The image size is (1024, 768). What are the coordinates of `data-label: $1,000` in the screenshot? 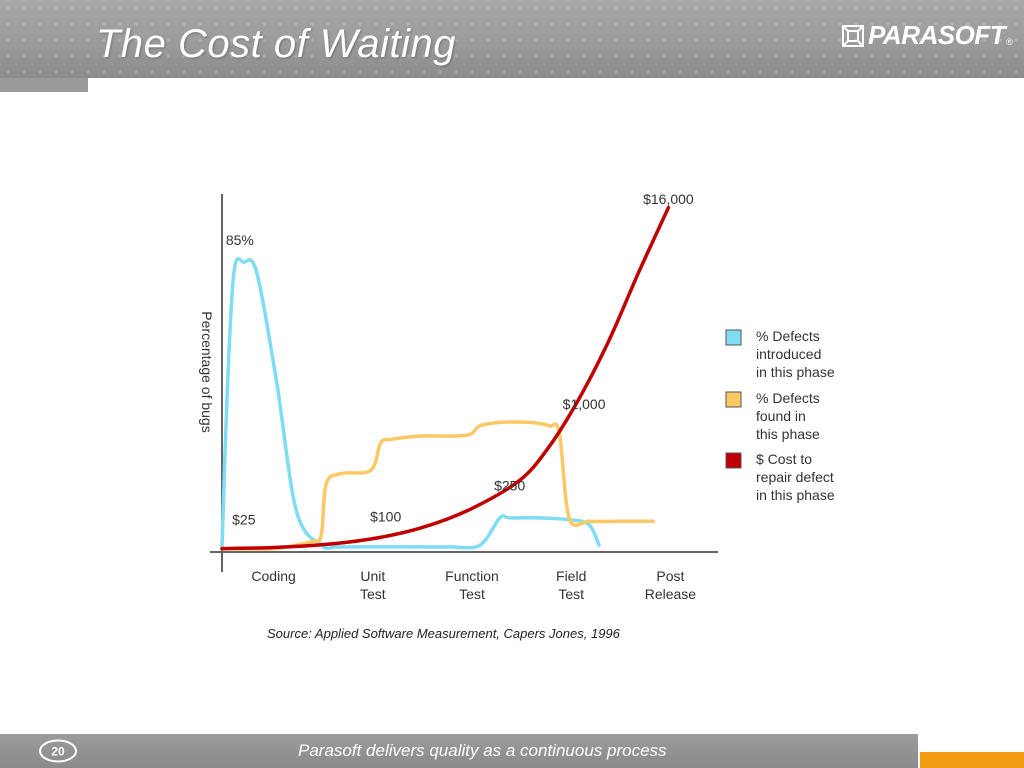 It's located at (584, 404).